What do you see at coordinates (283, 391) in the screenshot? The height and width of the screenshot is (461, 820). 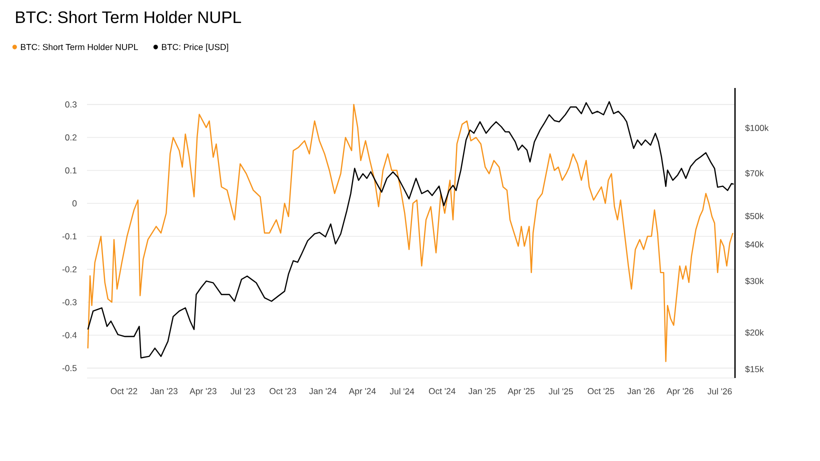 I see `x-tick-label: Oct '23` at bounding box center [283, 391].